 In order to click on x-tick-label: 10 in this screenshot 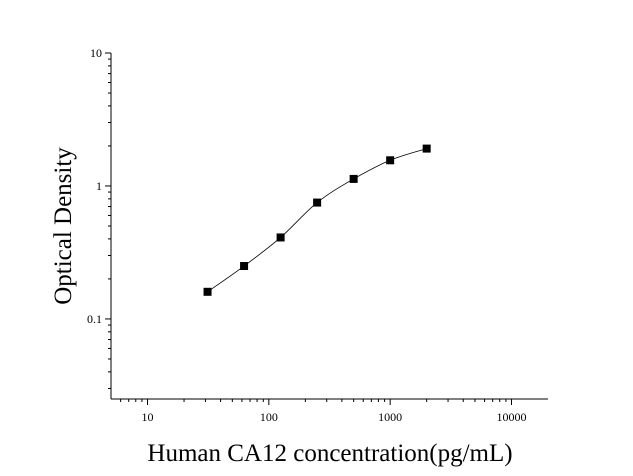, I will do `click(148, 417)`.